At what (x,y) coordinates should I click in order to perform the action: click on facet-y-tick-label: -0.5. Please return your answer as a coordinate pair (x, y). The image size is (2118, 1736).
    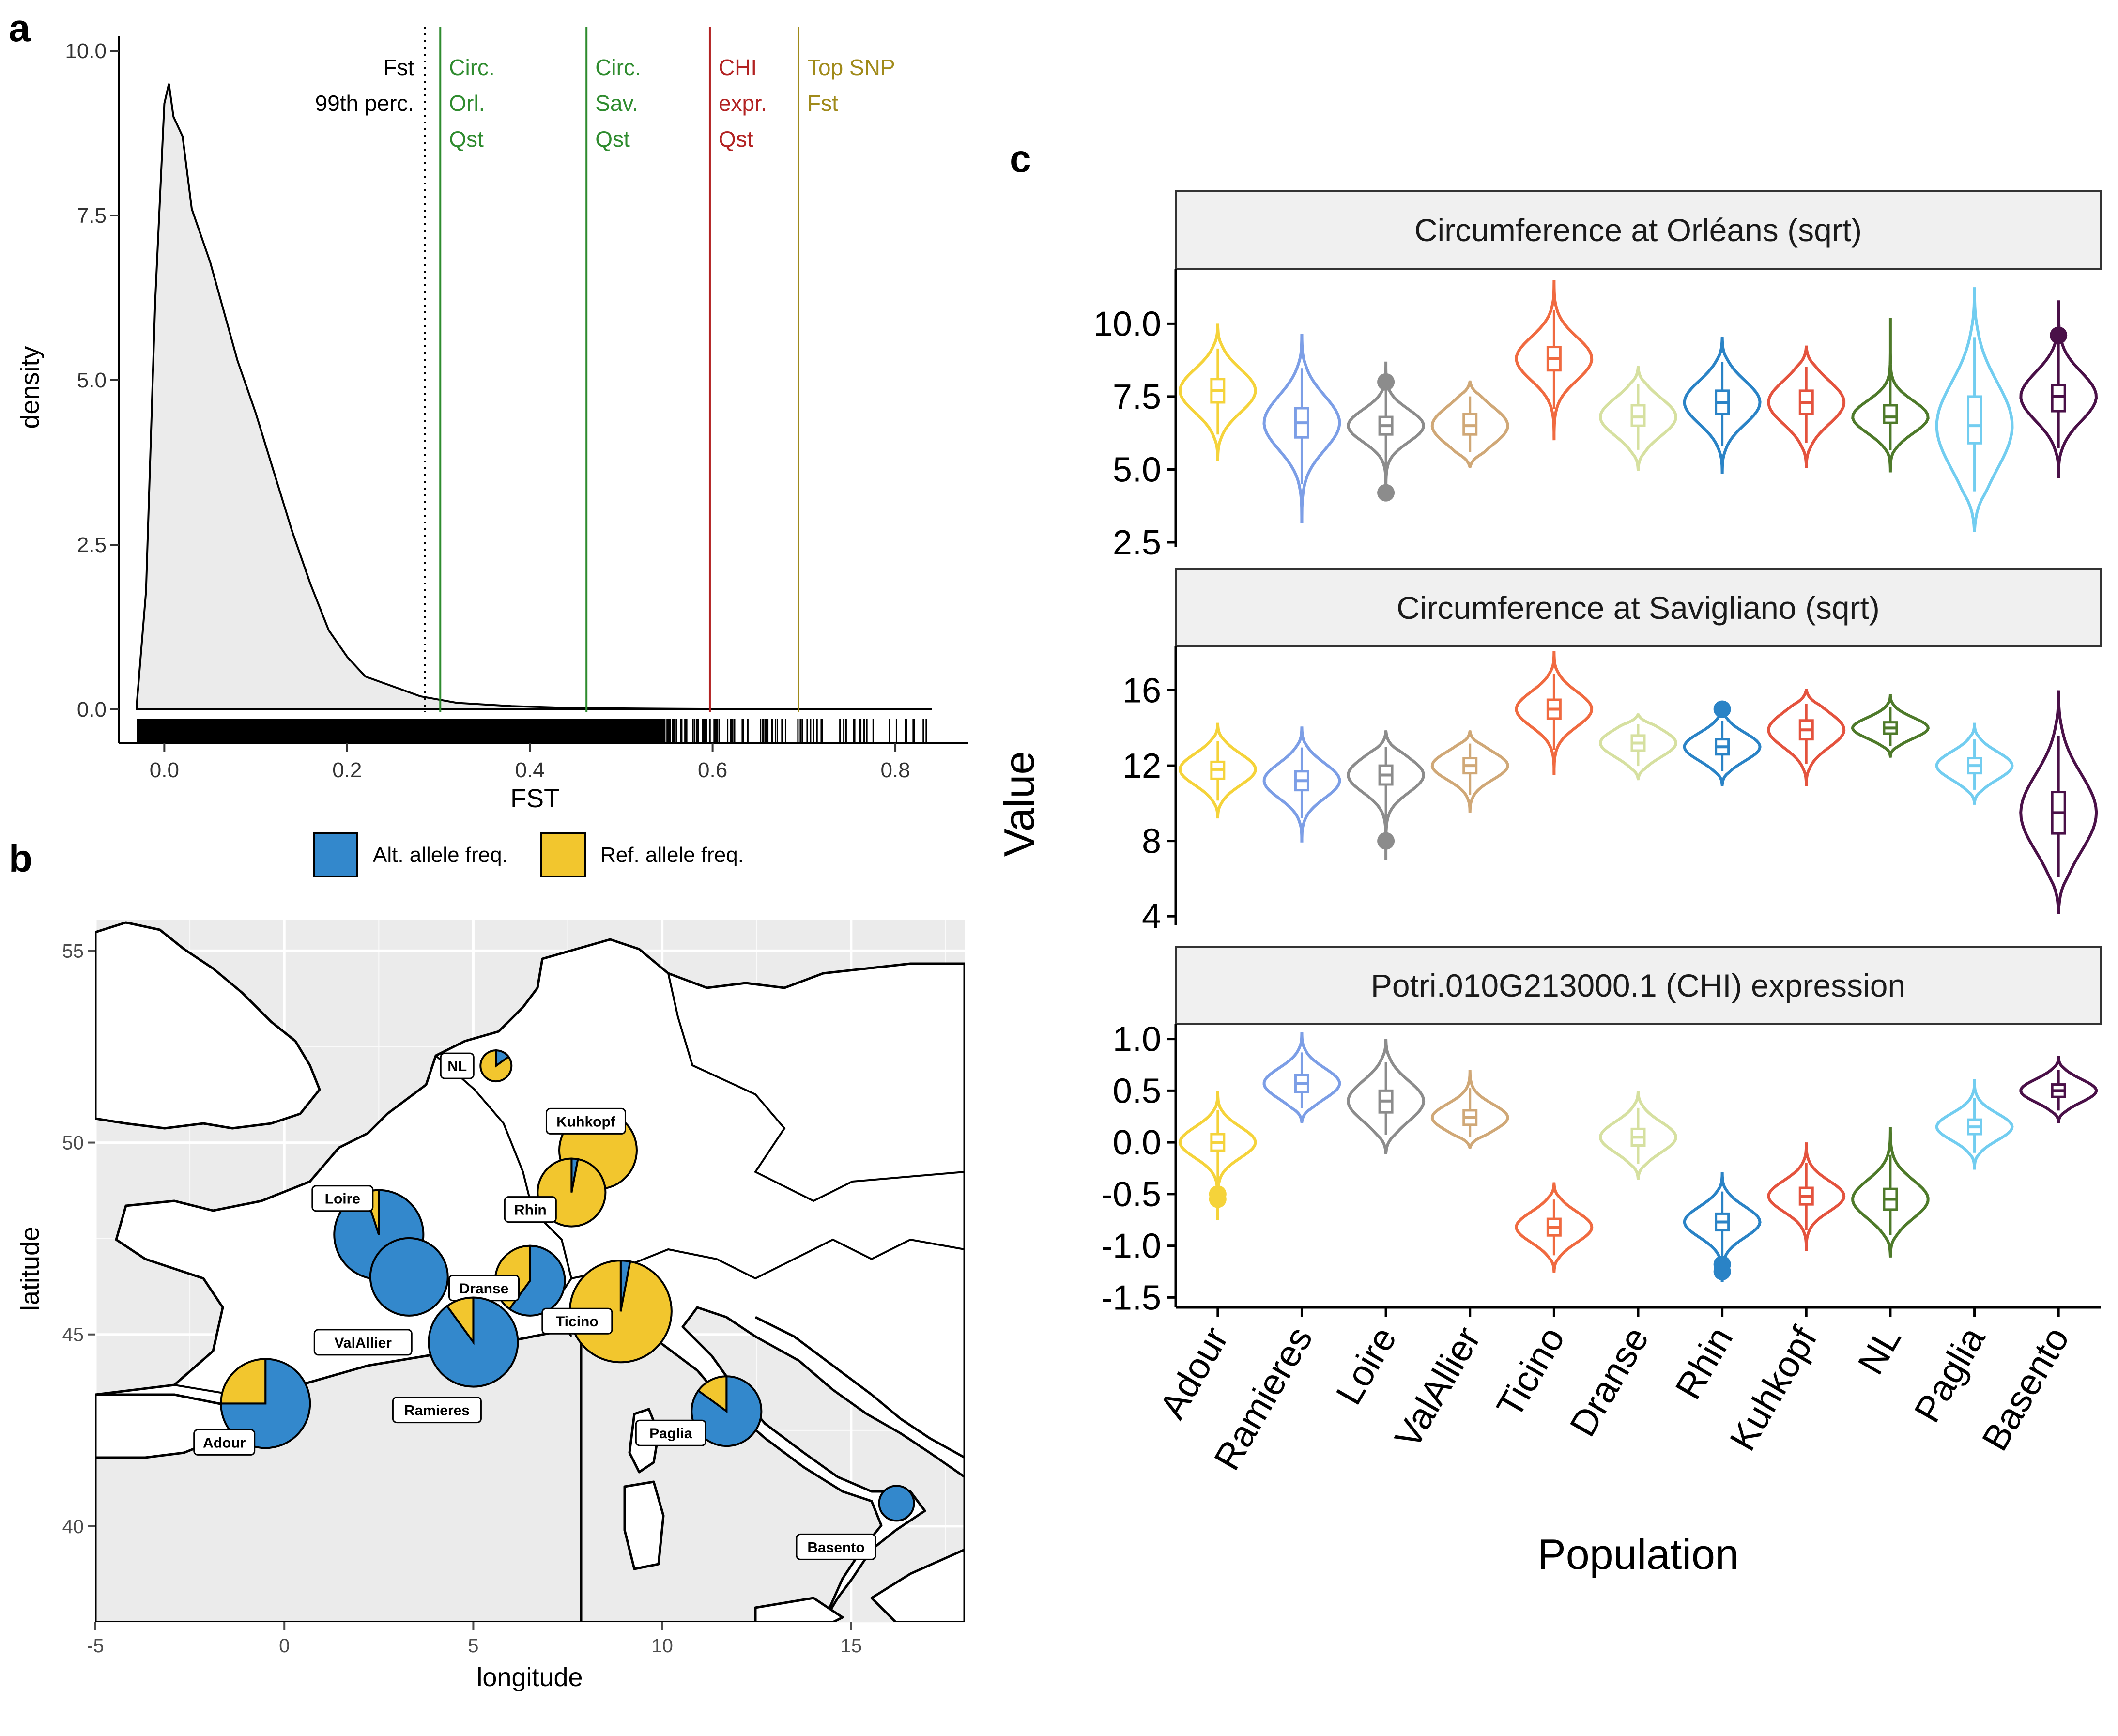
    Looking at the image, I should click on (1131, 1194).